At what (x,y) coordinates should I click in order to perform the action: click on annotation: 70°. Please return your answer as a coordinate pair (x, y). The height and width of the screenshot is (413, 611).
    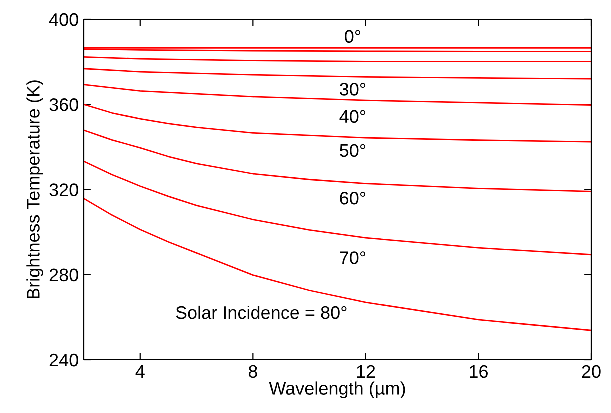
    Looking at the image, I should click on (353, 258).